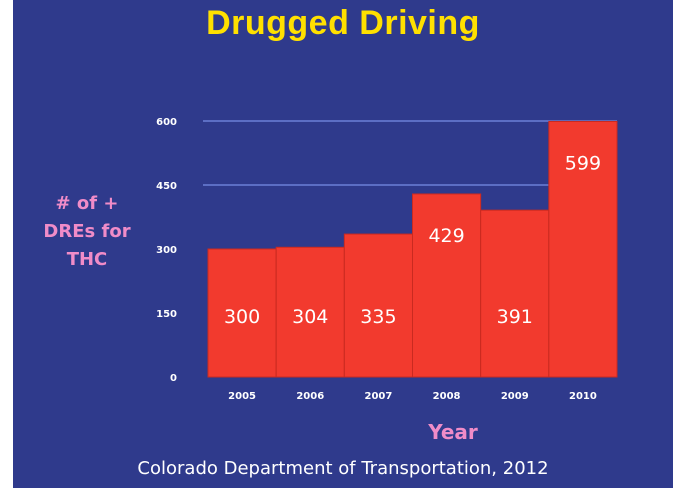  Describe the element at coordinates (583, 163) in the screenshot. I see `data-label-2010: 599` at that location.